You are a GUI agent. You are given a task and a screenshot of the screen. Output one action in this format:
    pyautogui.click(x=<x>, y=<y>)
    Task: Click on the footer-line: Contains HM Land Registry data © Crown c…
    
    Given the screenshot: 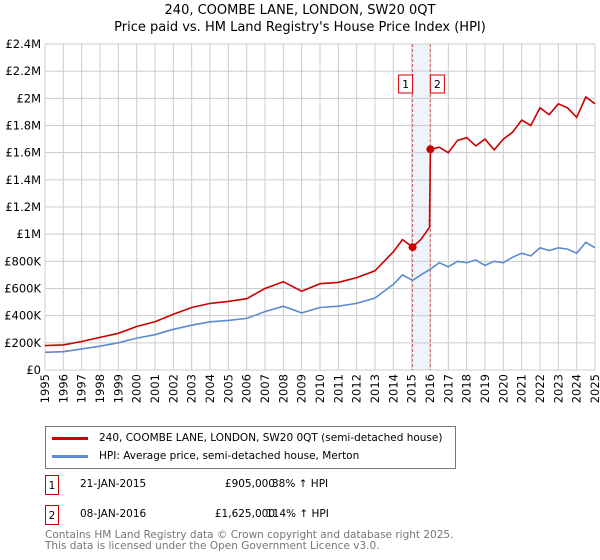 What is the action you would take?
    pyautogui.click(x=249, y=535)
    